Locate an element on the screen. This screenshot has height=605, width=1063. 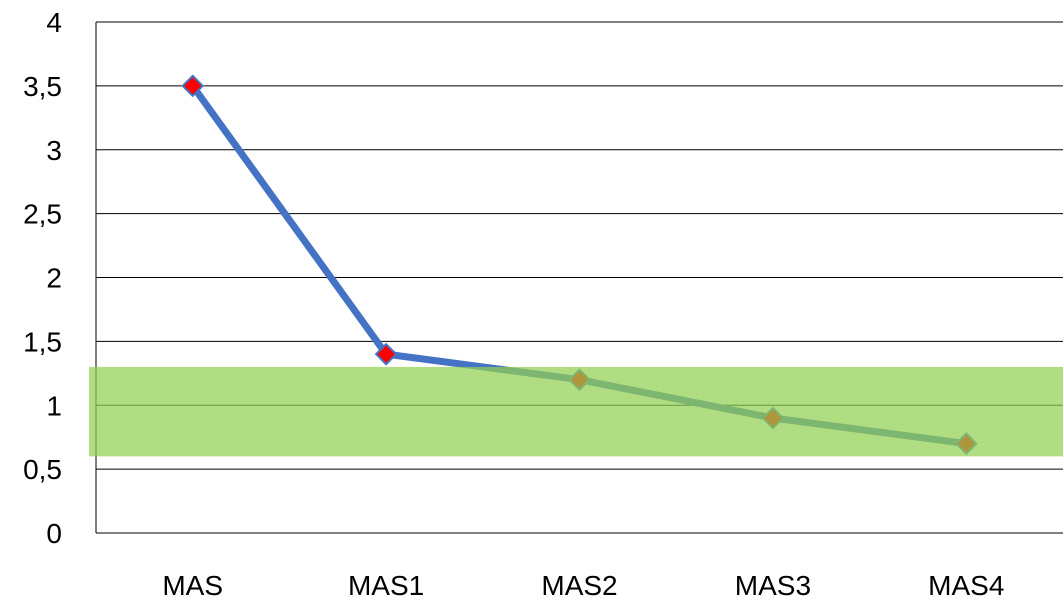
band-layer is located at coordinates (576, 411).